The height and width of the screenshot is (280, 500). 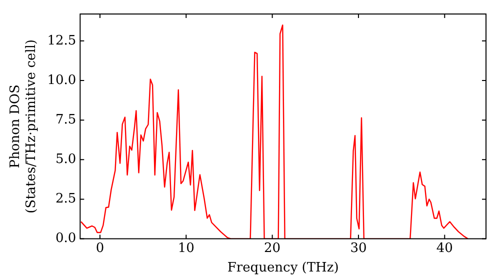 I want to click on x-tick-label: 20, so click(x=272, y=248).